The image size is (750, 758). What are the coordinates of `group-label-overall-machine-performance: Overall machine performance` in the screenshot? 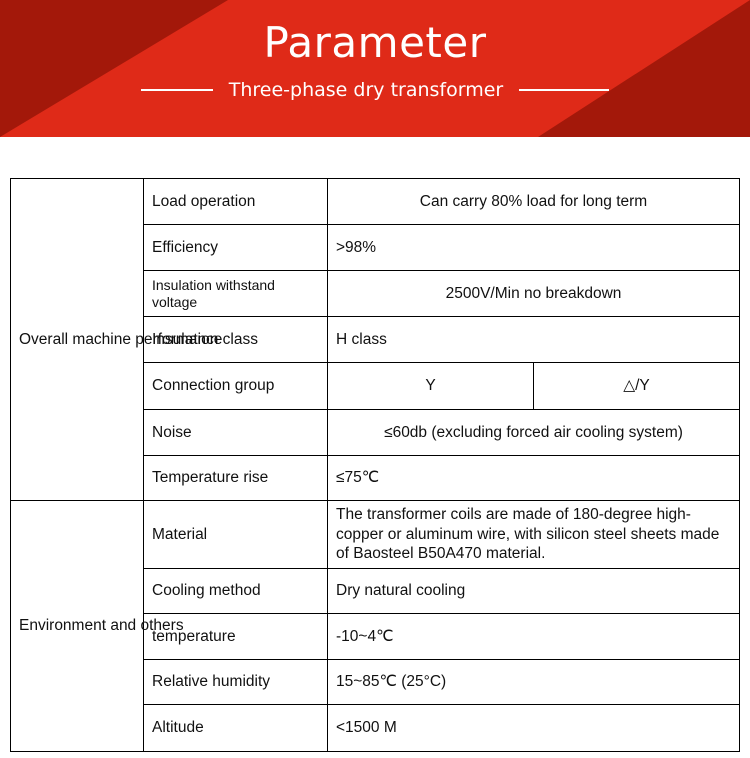 It's located at (116, 339).